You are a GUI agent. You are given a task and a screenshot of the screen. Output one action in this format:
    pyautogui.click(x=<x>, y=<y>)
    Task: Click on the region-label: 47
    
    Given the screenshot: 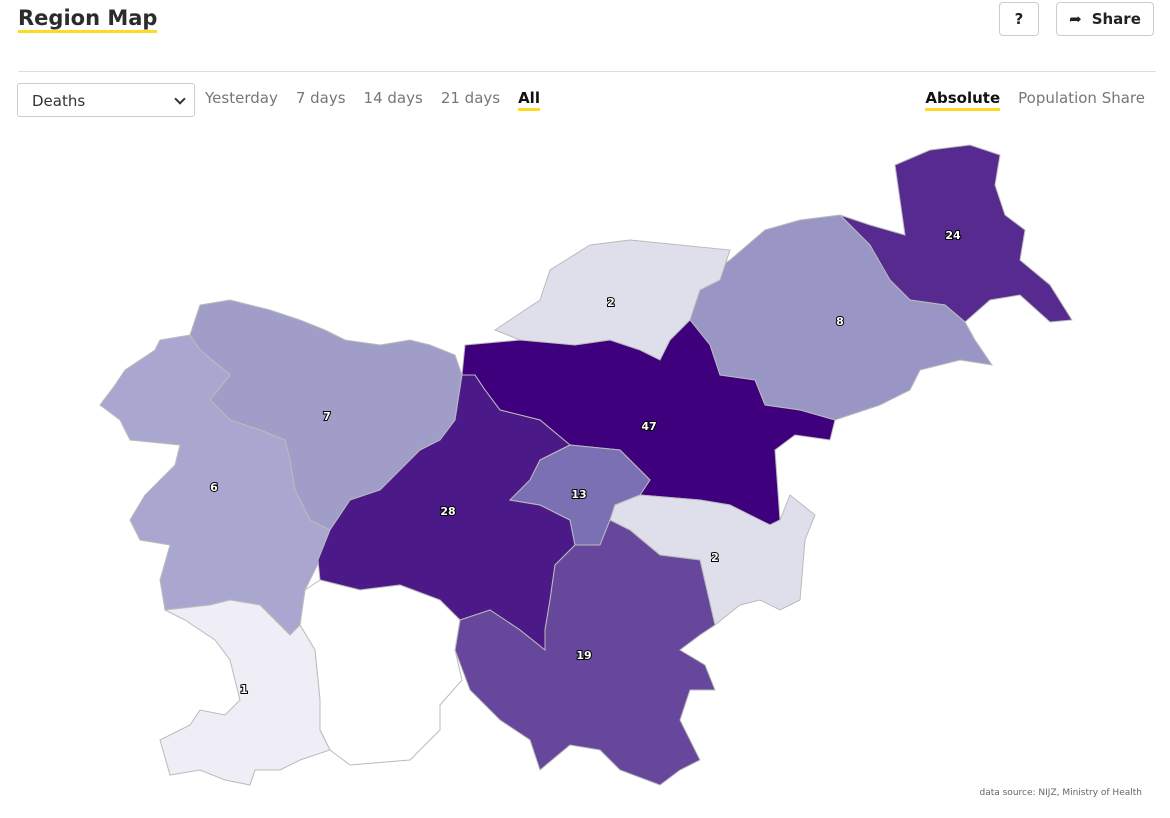 What is the action you would take?
    pyautogui.click(x=648, y=426)
    